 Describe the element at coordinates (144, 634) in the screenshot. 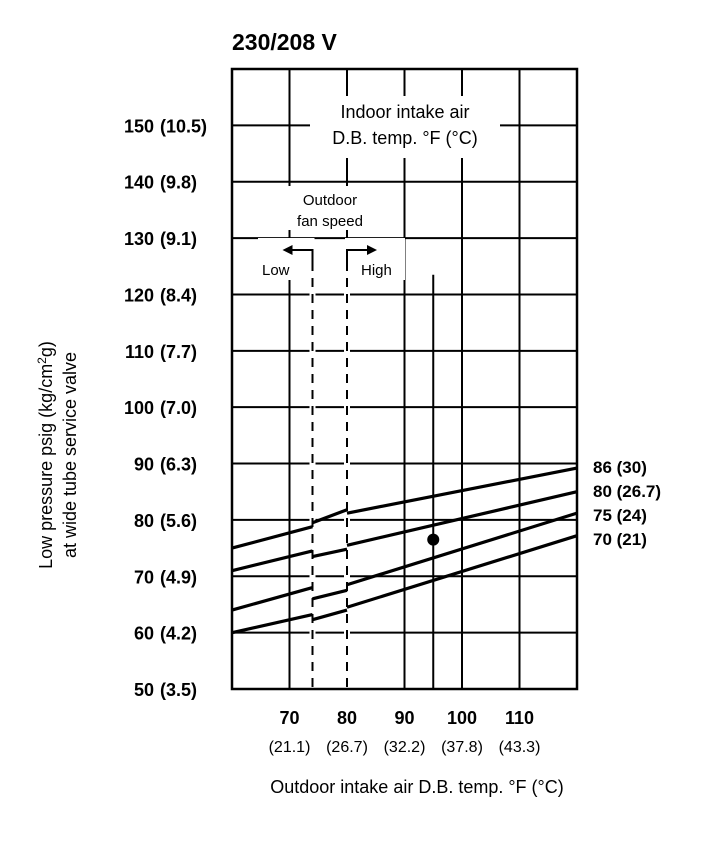

I see `y-tick-label: 60` at that location.